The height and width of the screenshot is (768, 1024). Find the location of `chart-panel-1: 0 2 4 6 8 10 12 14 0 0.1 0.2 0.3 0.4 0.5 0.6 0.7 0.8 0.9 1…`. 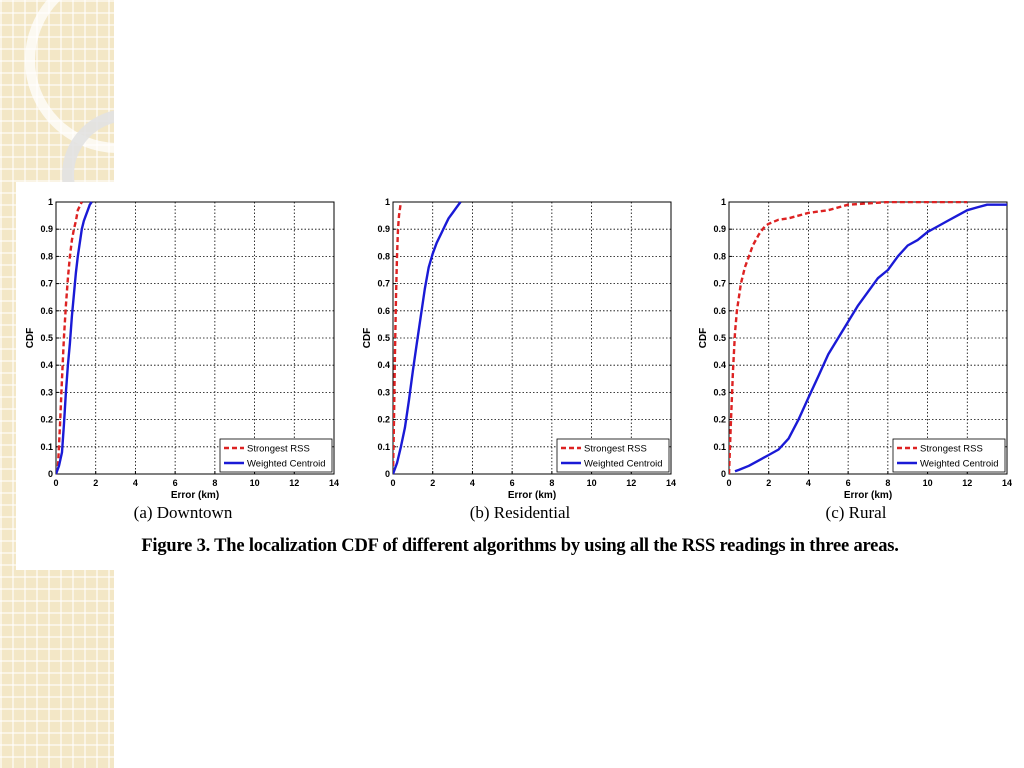

chart-panel-1: 0 2 4 6 8 10 12 14 0 0.1 0.2 0.3 0.4 0.5 0.6 0.7 0.8 0.9 1… is located at coordinates (182, 359).